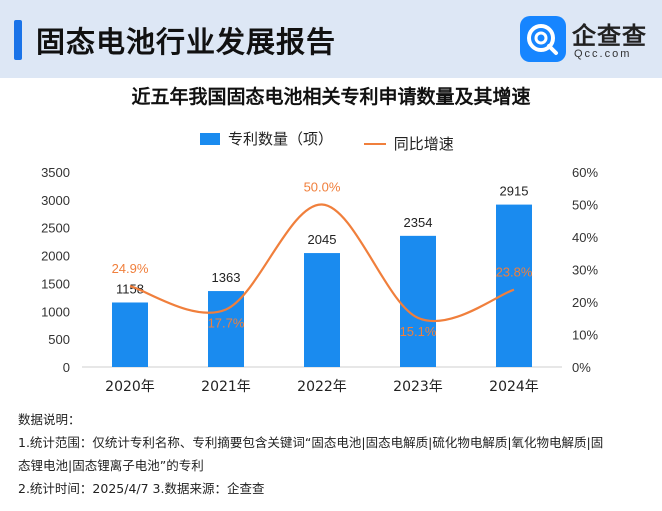 The width and height of the screenshot is (662, 511). What do you see at coordinates (585, 237) in the screenshot?
I see `y-right-tick-label: 40%` at bounding box center [585, 237].